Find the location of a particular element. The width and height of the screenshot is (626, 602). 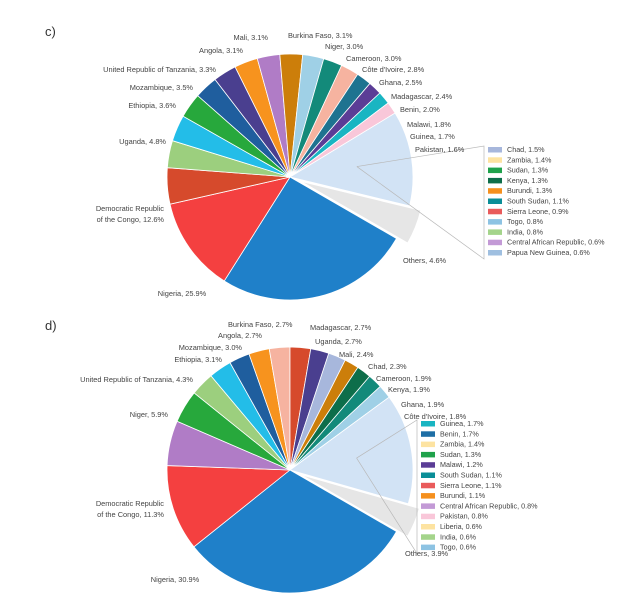

slice-label: United Republic of Tanzania, 3.3% is located at coordinates (159, 69).